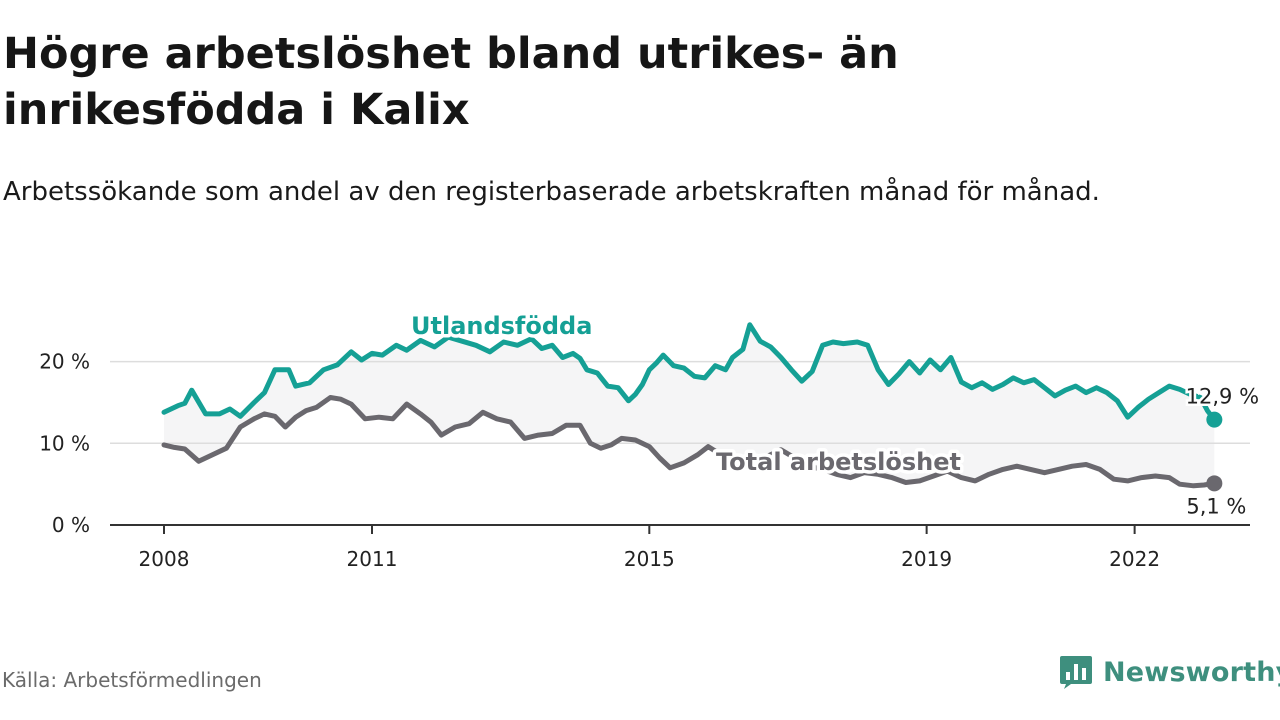 This screenshot has height=720, width=1280. I want to click on x-tick-label: 2011, so click(372, 559).